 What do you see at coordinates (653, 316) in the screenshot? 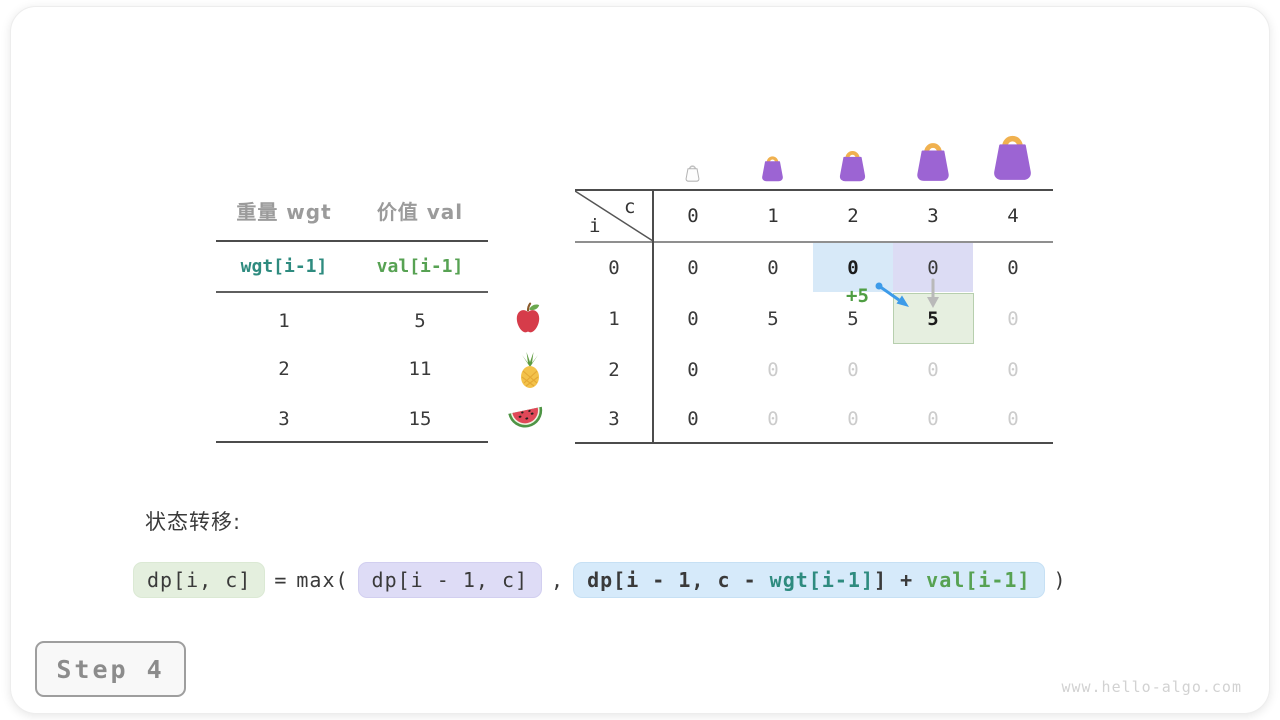
I see `dp-table-vertical-rule` at bounding box center [653, 316].